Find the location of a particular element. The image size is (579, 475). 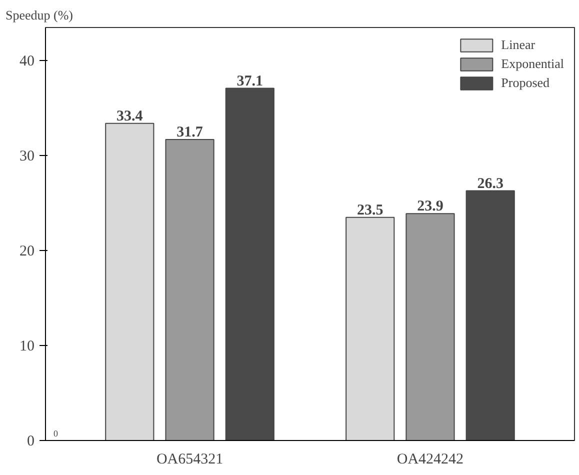

data-label: 33.4 is located at coordinates (130, 116).